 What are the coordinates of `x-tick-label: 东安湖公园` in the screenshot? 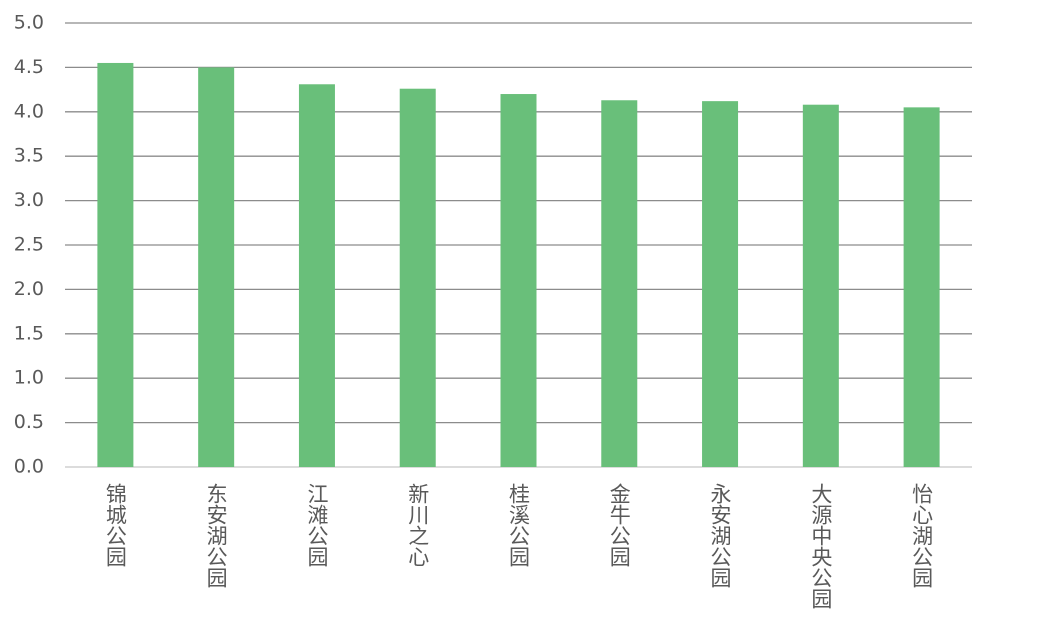 It's located at (216, 535).